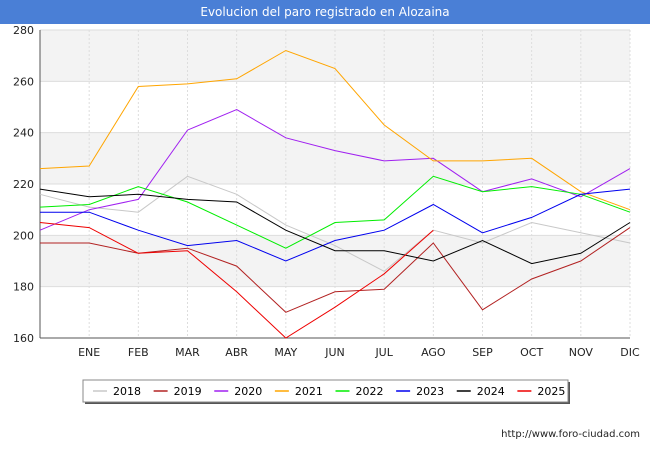 This screenshot has width=650, height=450. What do you see at coordinates (23, 133) in the screenshot?
I see `y-tick-label-240: 240` at bounding box center [23, 133].